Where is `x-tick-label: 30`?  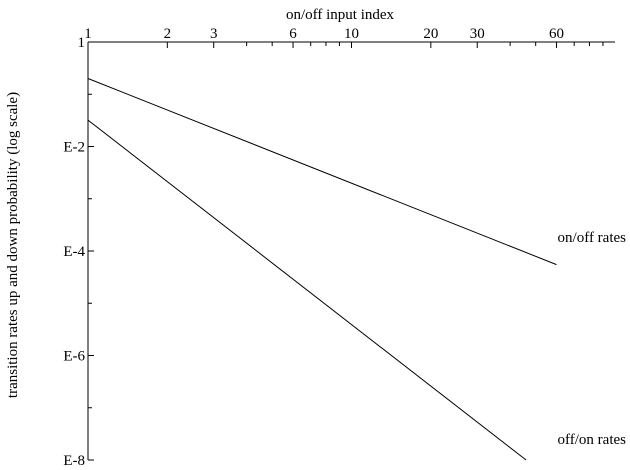
x-tick-label: 30 is located at coordinates (477, 34).